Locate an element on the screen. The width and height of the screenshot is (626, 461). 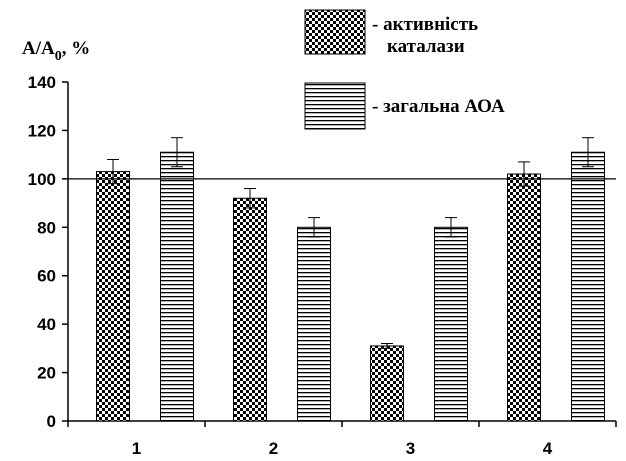
legend-swatch-catalase is located at coordinates (335, 32).